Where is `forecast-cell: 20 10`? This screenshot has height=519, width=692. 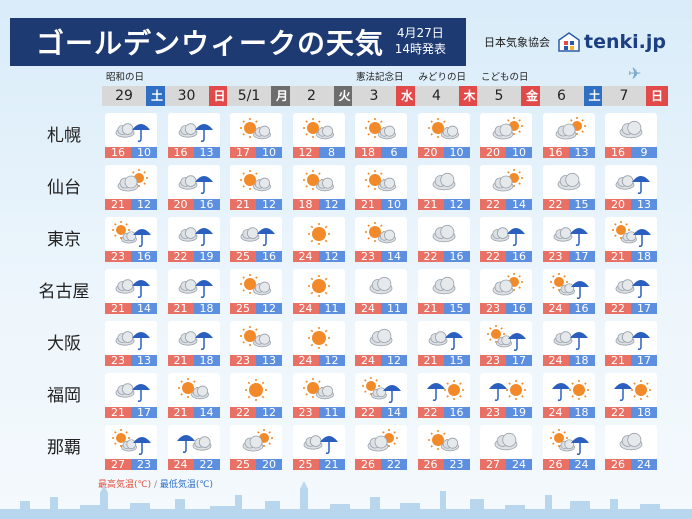 forecast-cell: 20 10 is located at coordinates (446, 137).